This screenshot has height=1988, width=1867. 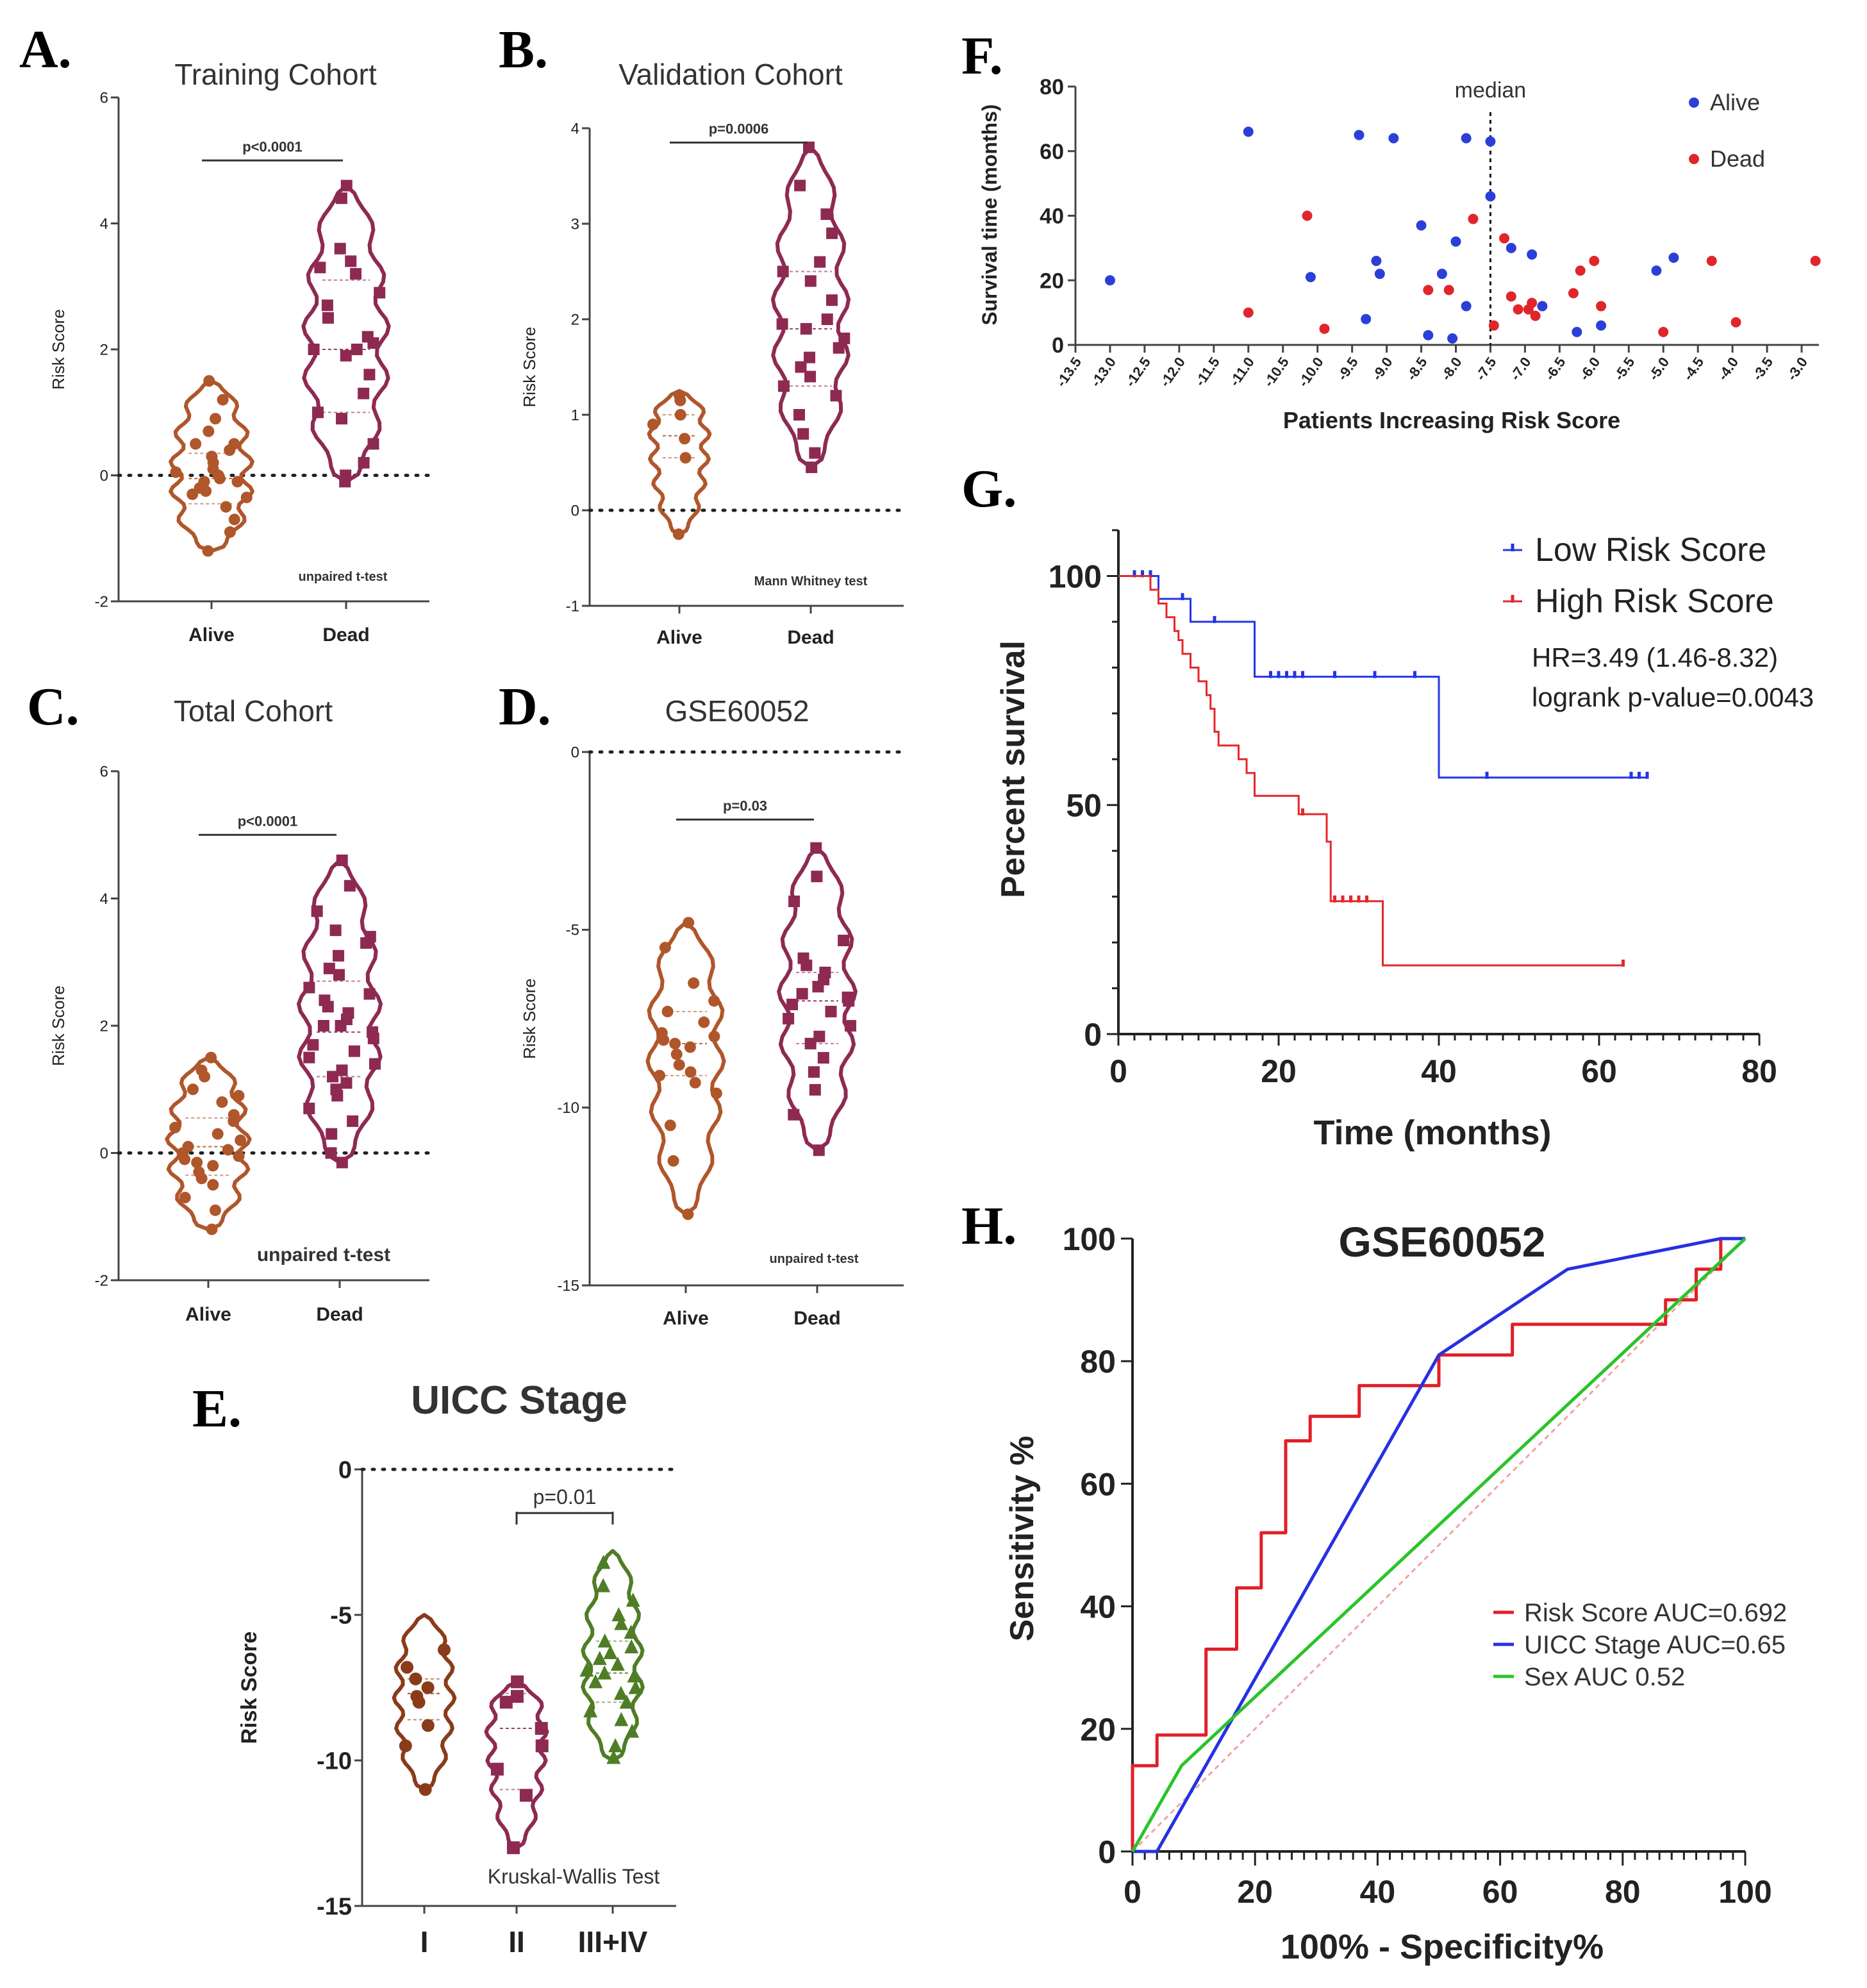 What do you see at coordinates (1432, 1133) in the screenshot?
I see `x-axis-label: Time (months)` at bounding box center [1432, 1133].